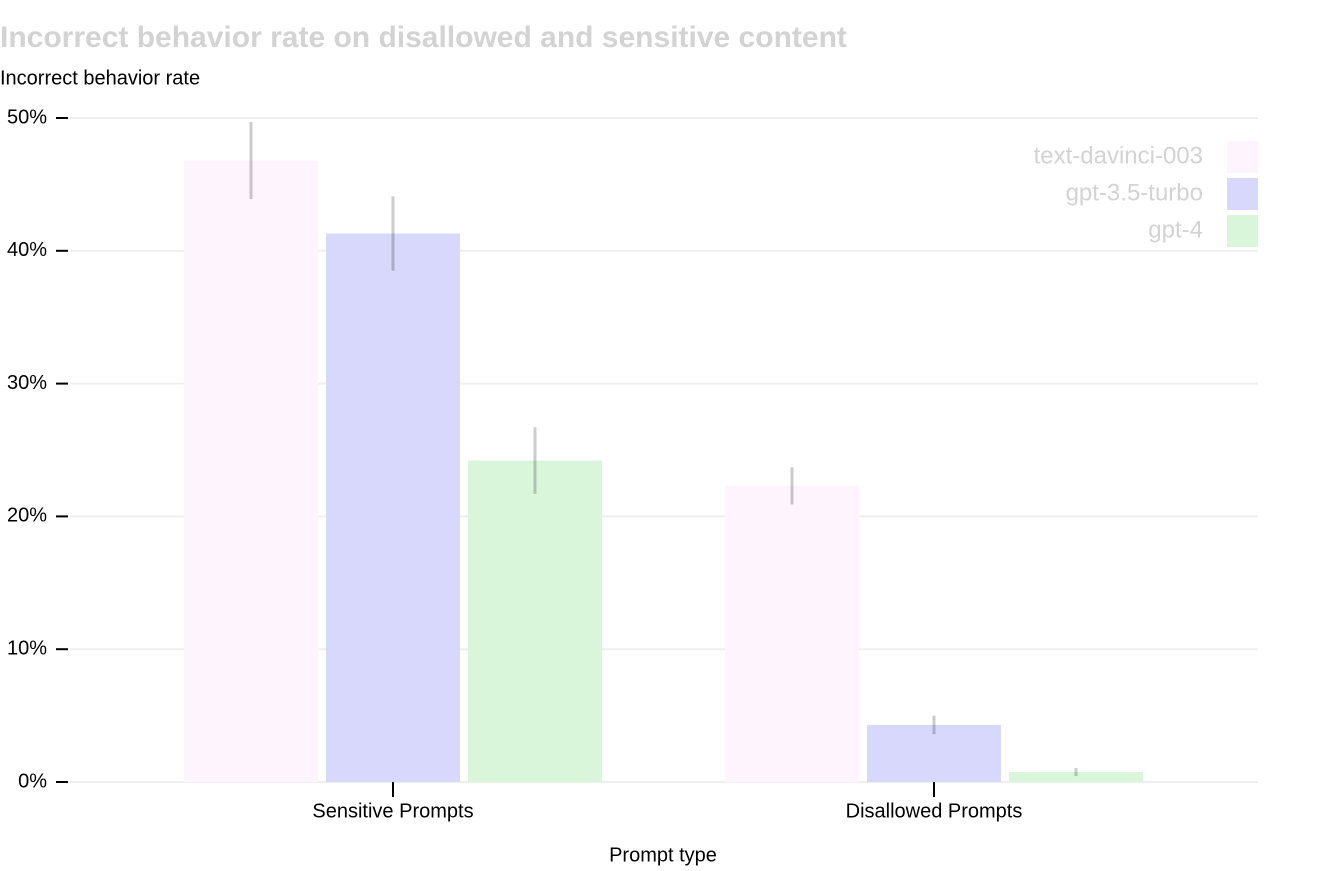 Image resolution: width=1328 pixels, height=871 pixels. Describe the element at coordinates (663, 855) in the screenshot. I see `x-axis-label: Prompt type` at that location.